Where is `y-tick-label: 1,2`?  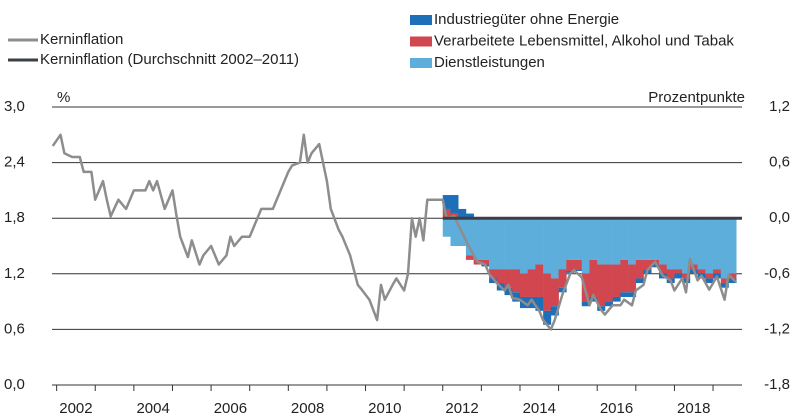 y-tick-label: 1,2 is located at coordinates (14, 273).